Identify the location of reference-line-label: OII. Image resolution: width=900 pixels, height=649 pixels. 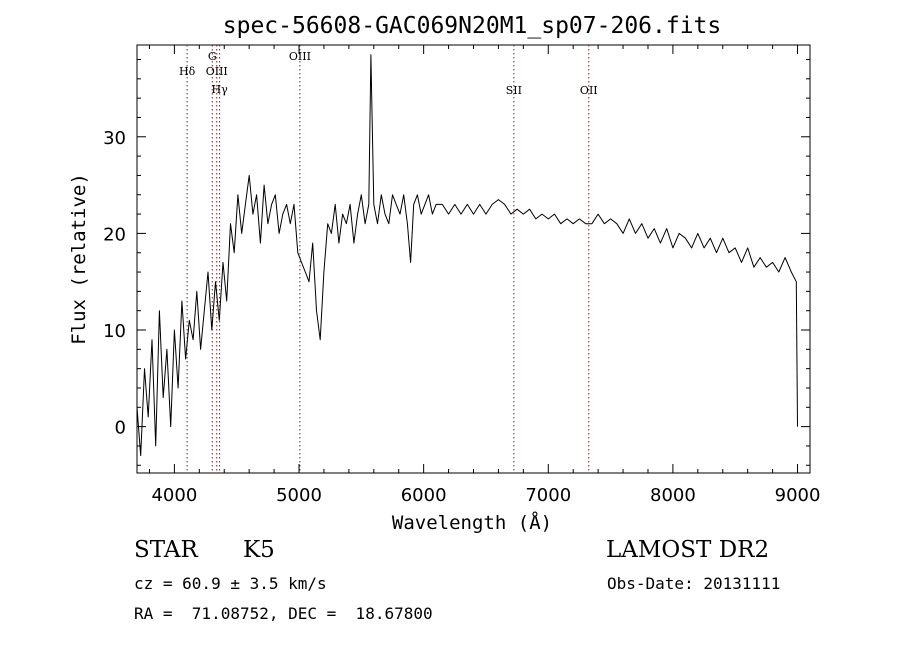
(589, 90).